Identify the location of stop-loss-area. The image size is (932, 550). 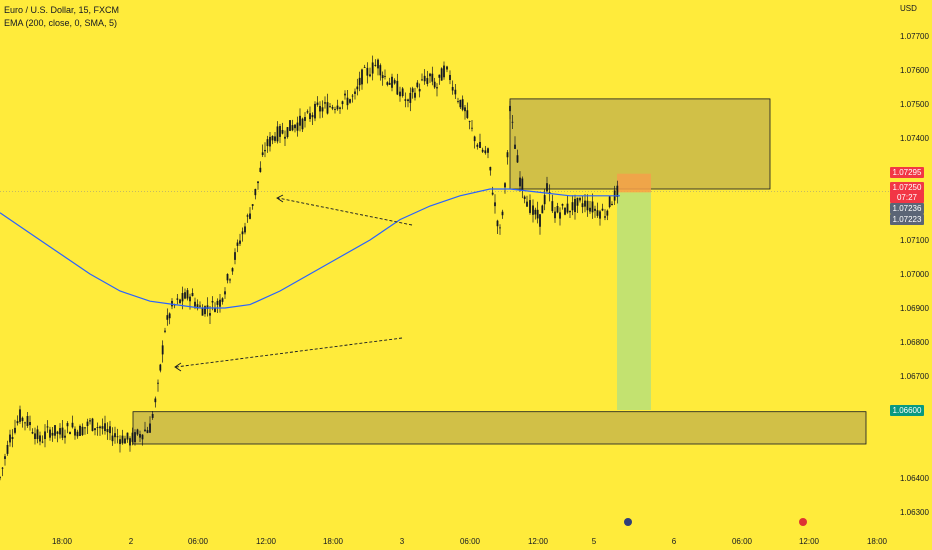
(634, 183).